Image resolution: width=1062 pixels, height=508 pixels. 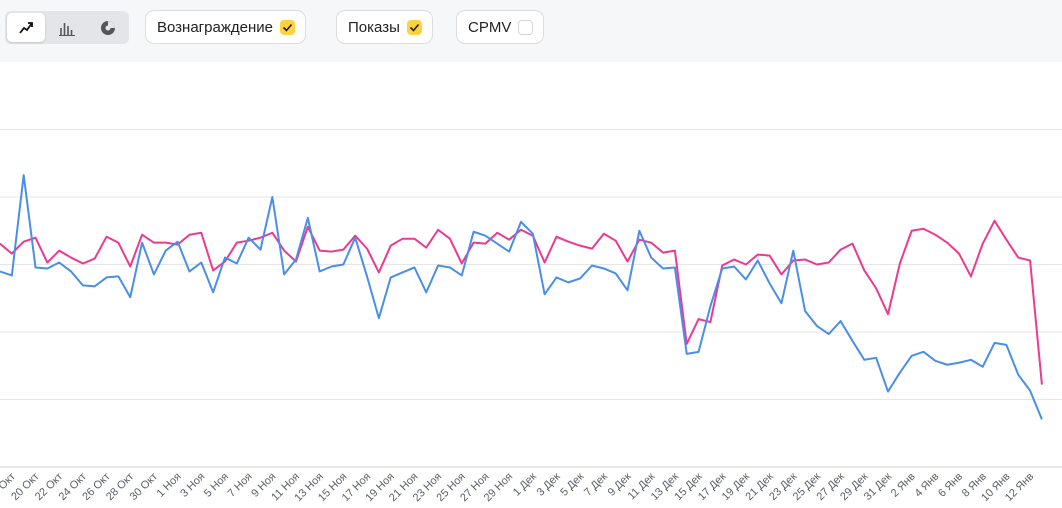 I want to click on line-chart-button, so click(x=26, y=27).